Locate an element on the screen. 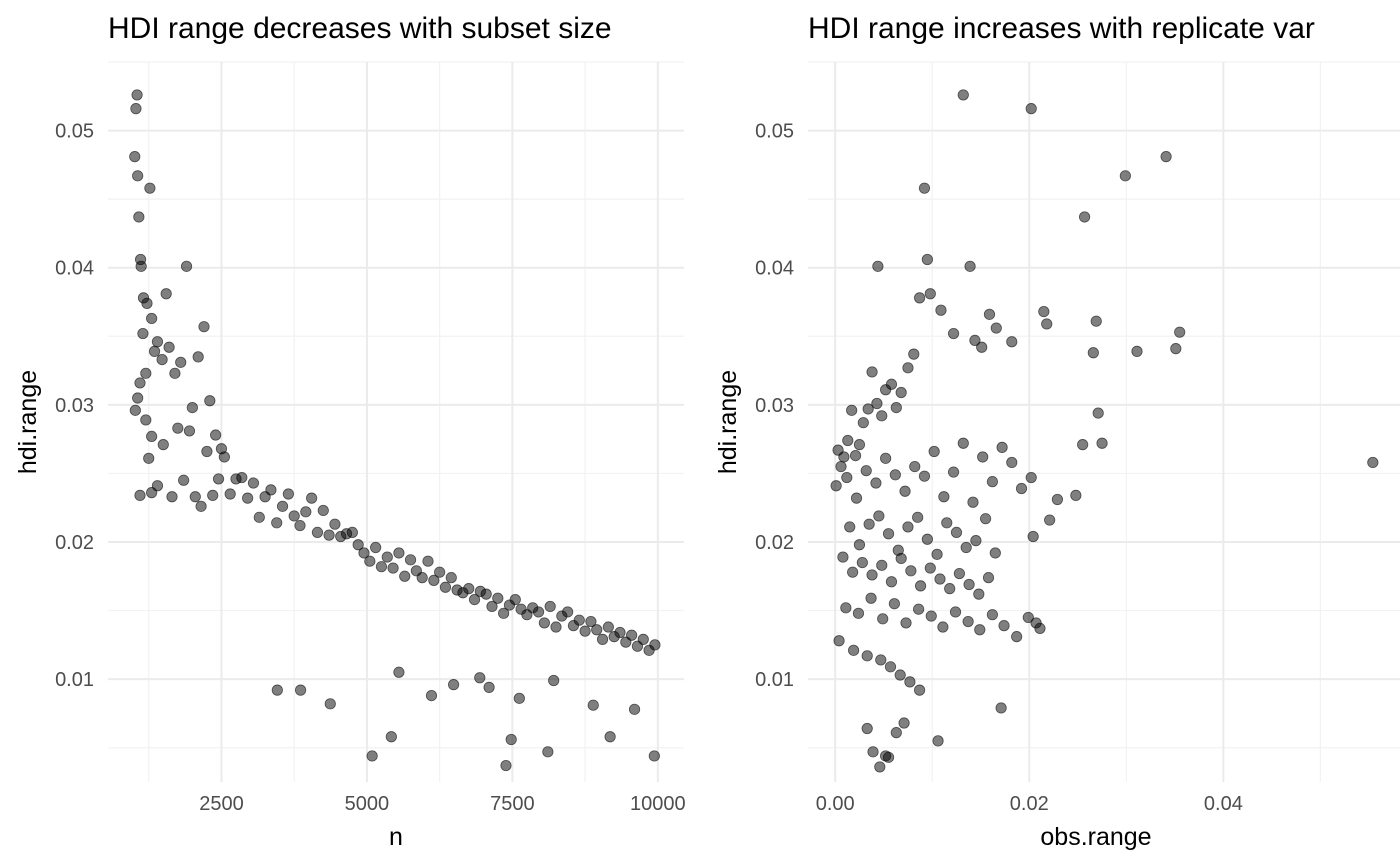 This screenshot has width=1400, height=865. right-panel-x-tick-label: 0.02 is located at coordinates (1029, 804).